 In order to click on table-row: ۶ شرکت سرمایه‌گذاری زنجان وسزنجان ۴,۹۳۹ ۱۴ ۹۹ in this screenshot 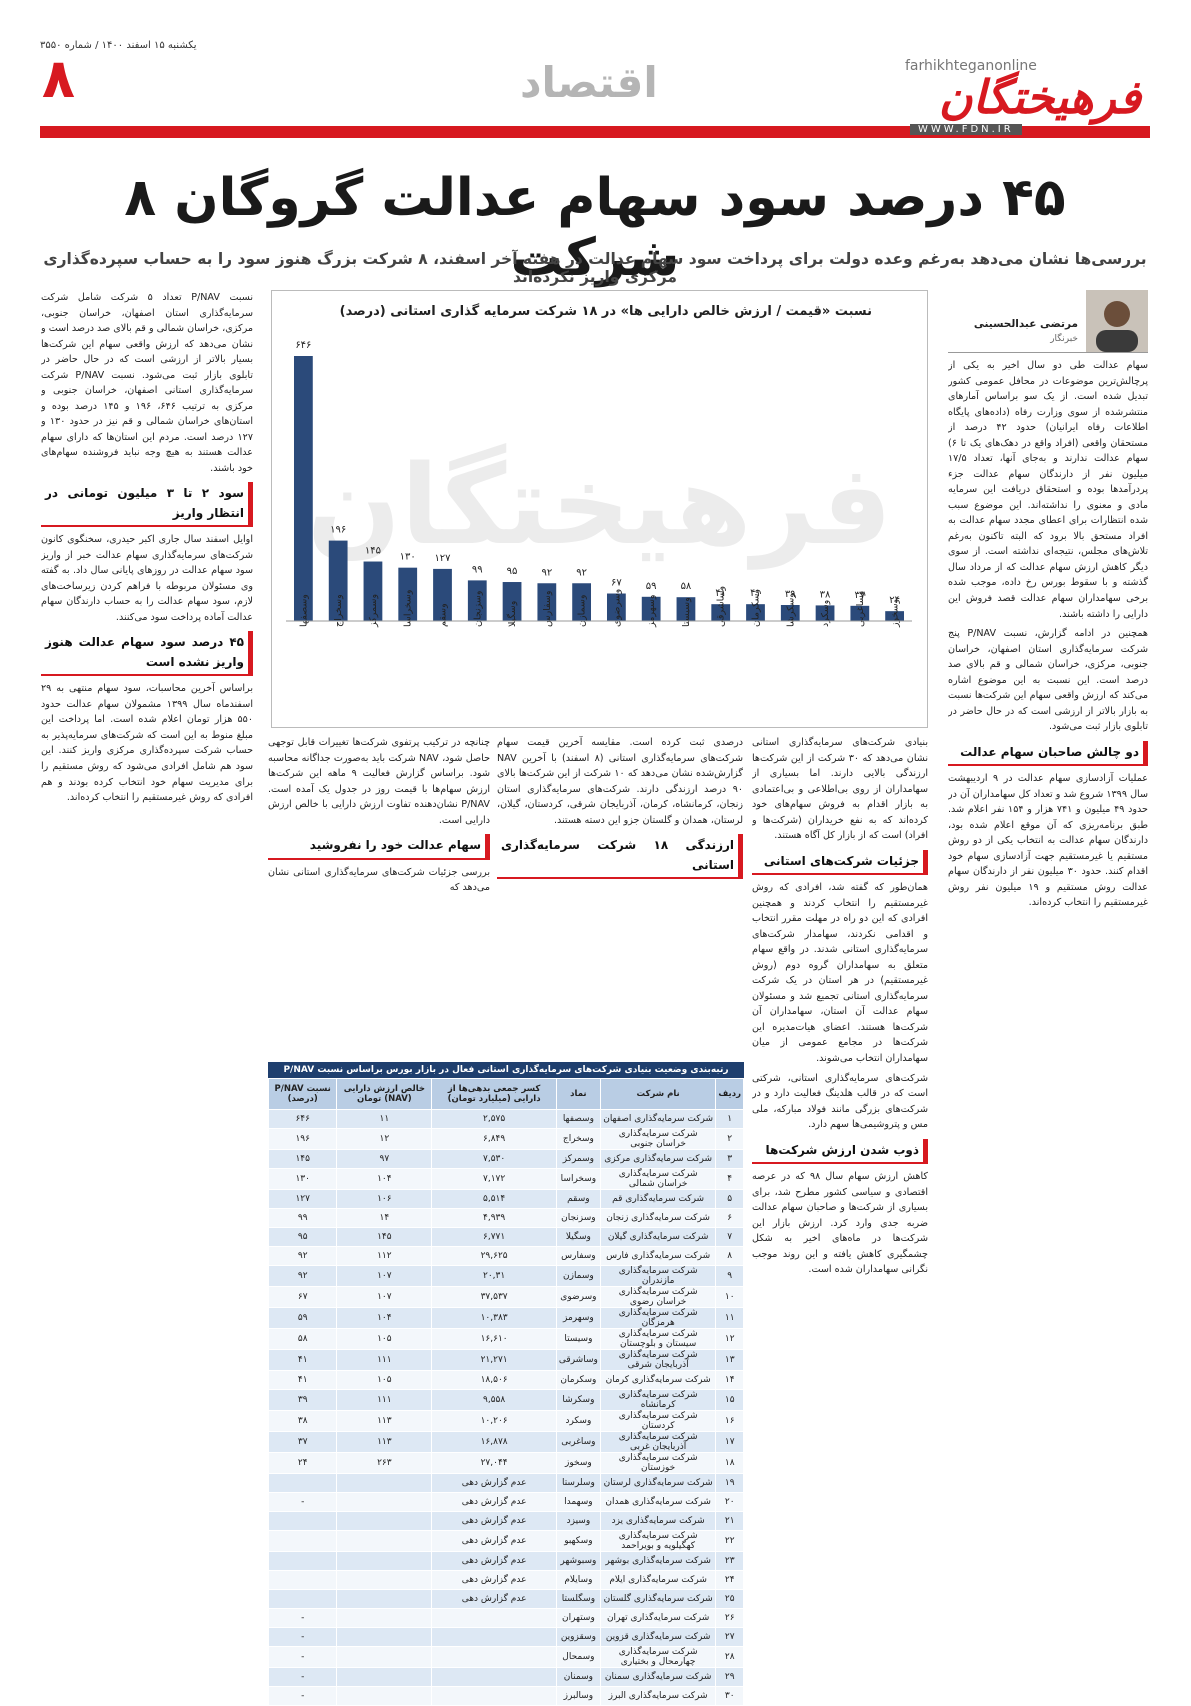, I will do `click(505, 1218)`.